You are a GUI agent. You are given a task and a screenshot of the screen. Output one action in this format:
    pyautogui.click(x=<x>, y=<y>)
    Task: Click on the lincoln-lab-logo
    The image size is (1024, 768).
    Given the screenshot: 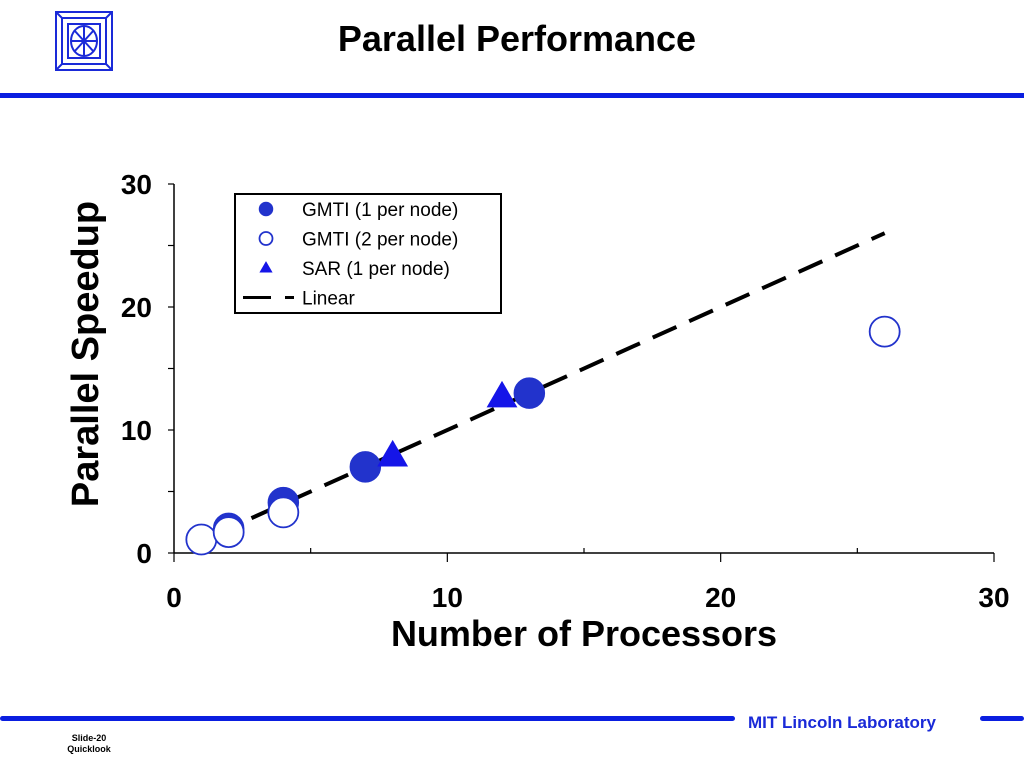 What is the action you would take?
    pyautogui.click(x=84, y=41)
    